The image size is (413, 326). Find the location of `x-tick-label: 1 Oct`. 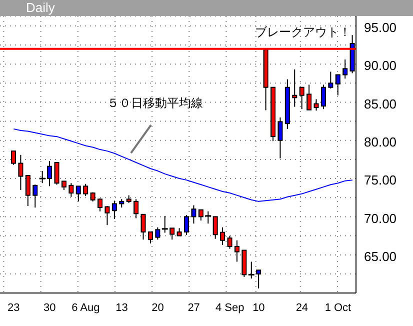

x-tick-label: 1 Oct is located at coordinates (338, 308).